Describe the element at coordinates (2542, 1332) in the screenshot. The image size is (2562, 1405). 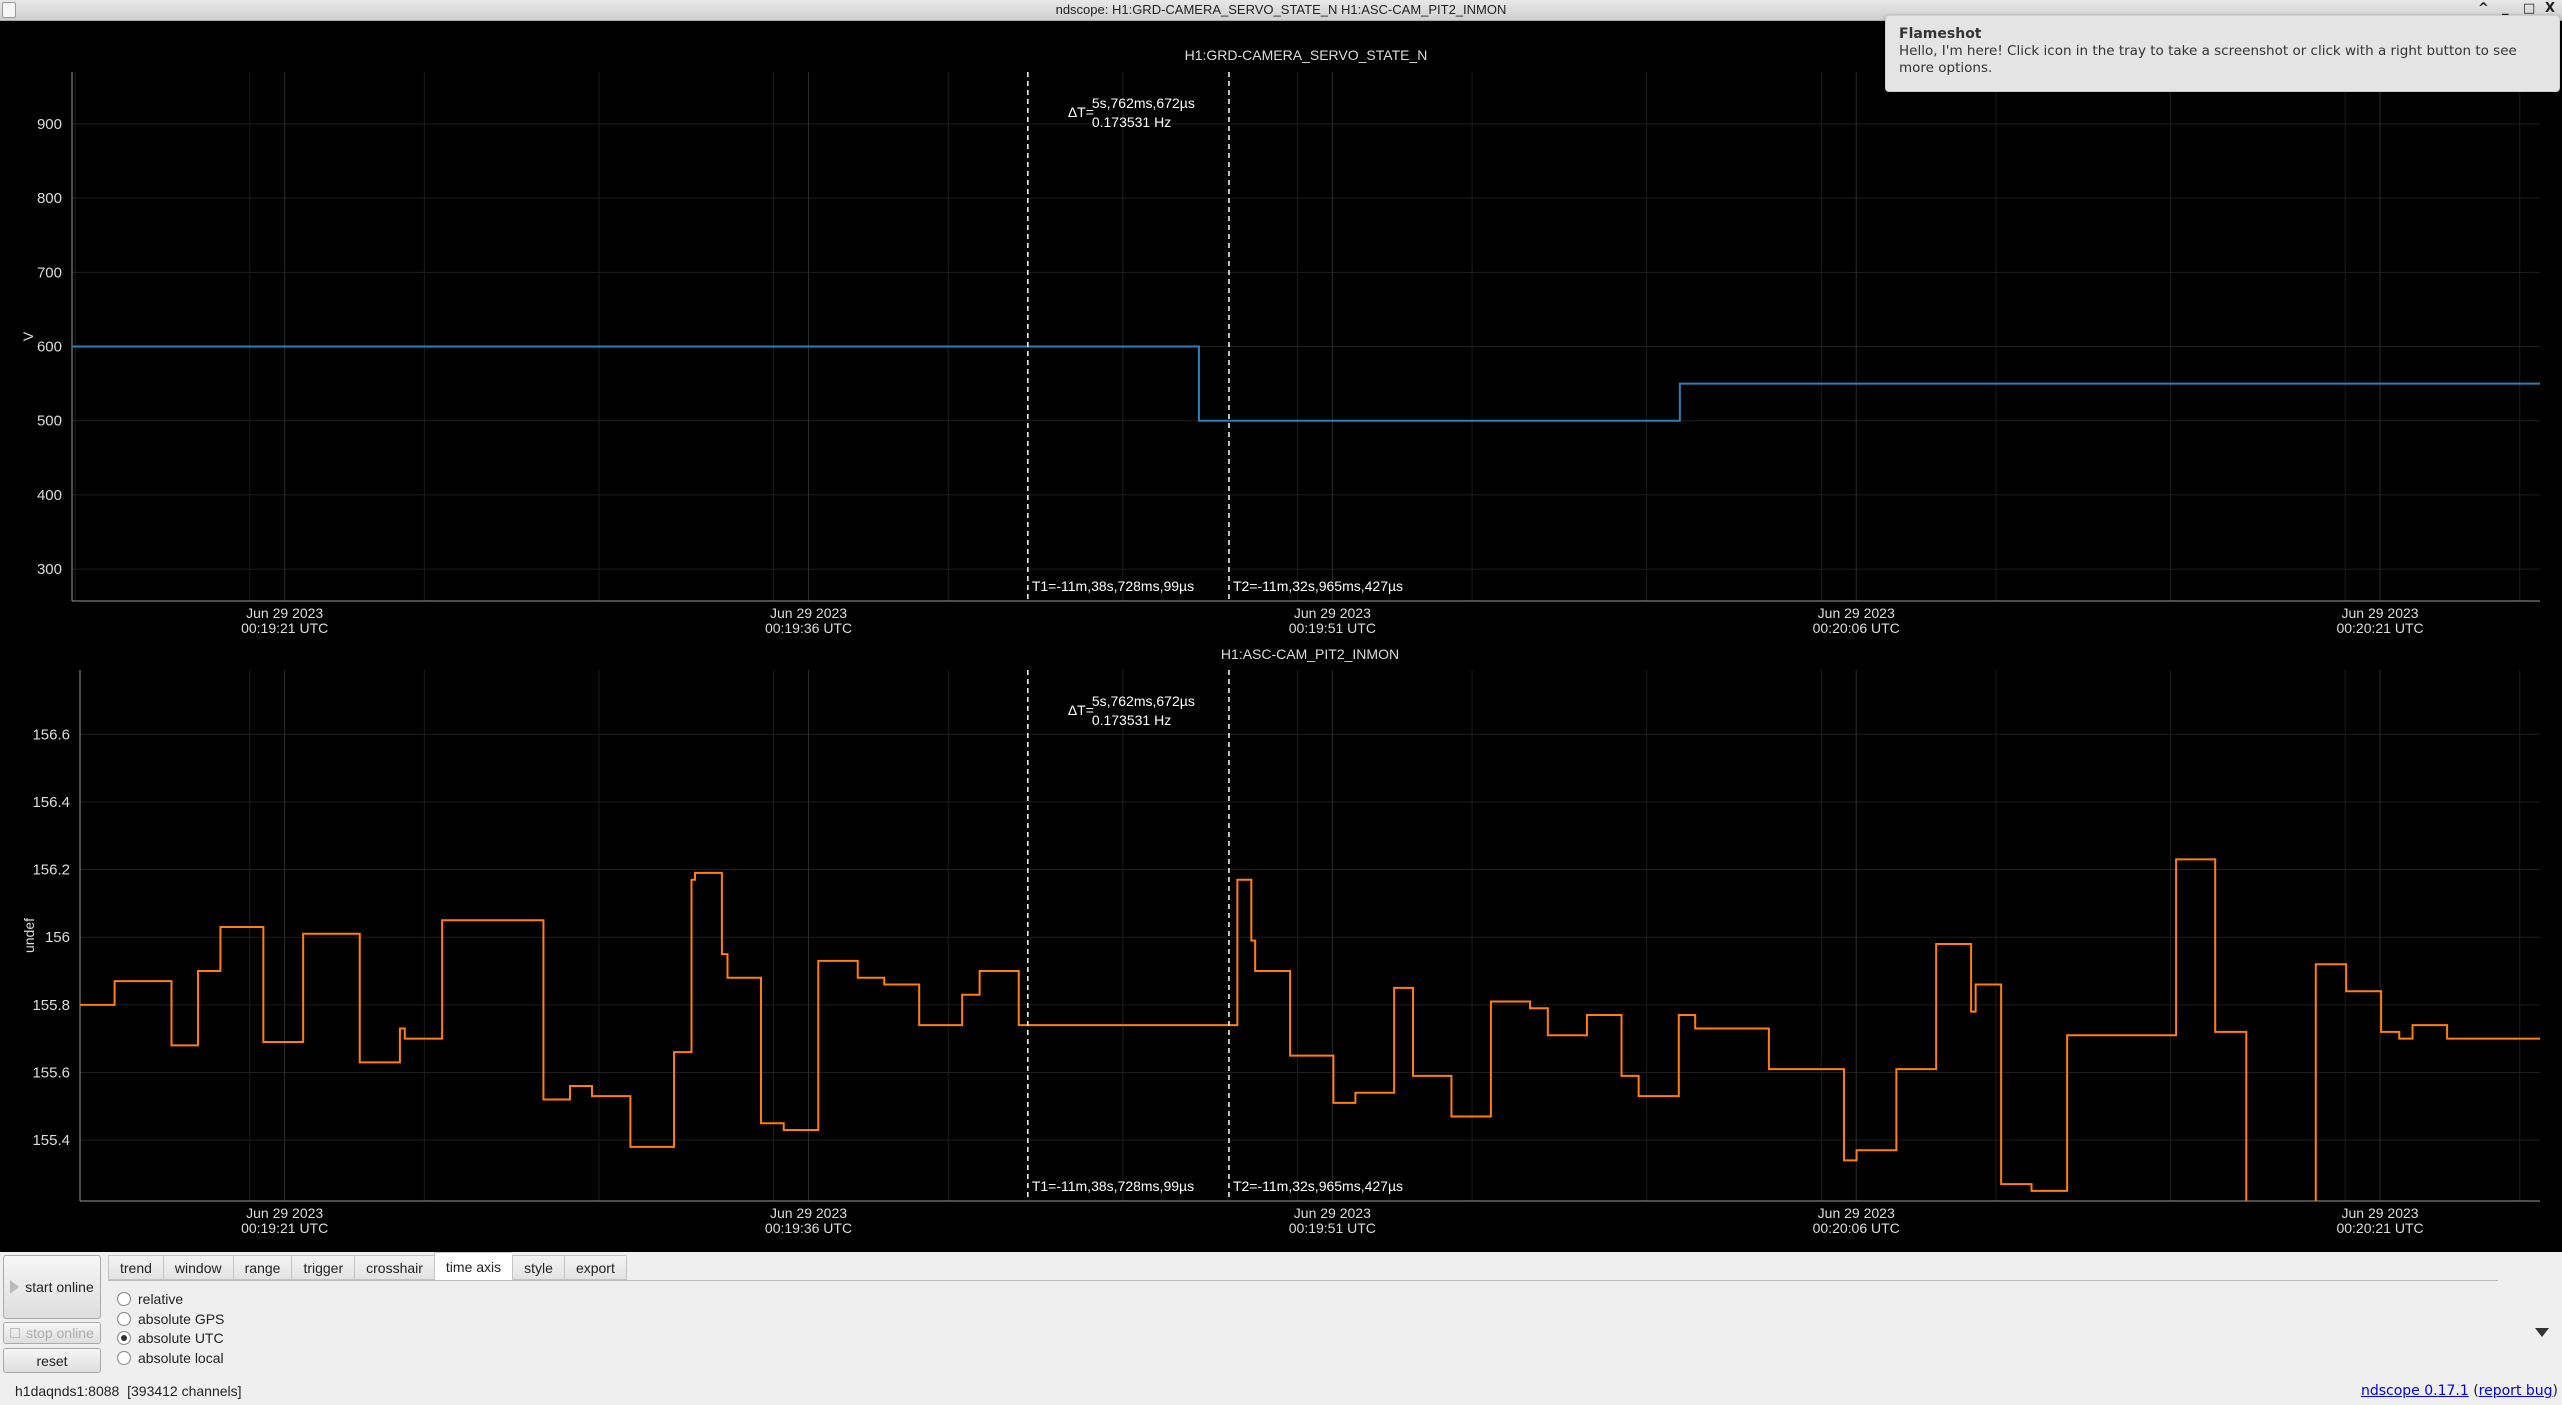
I see `dropdown-arrow-icon` at that location.